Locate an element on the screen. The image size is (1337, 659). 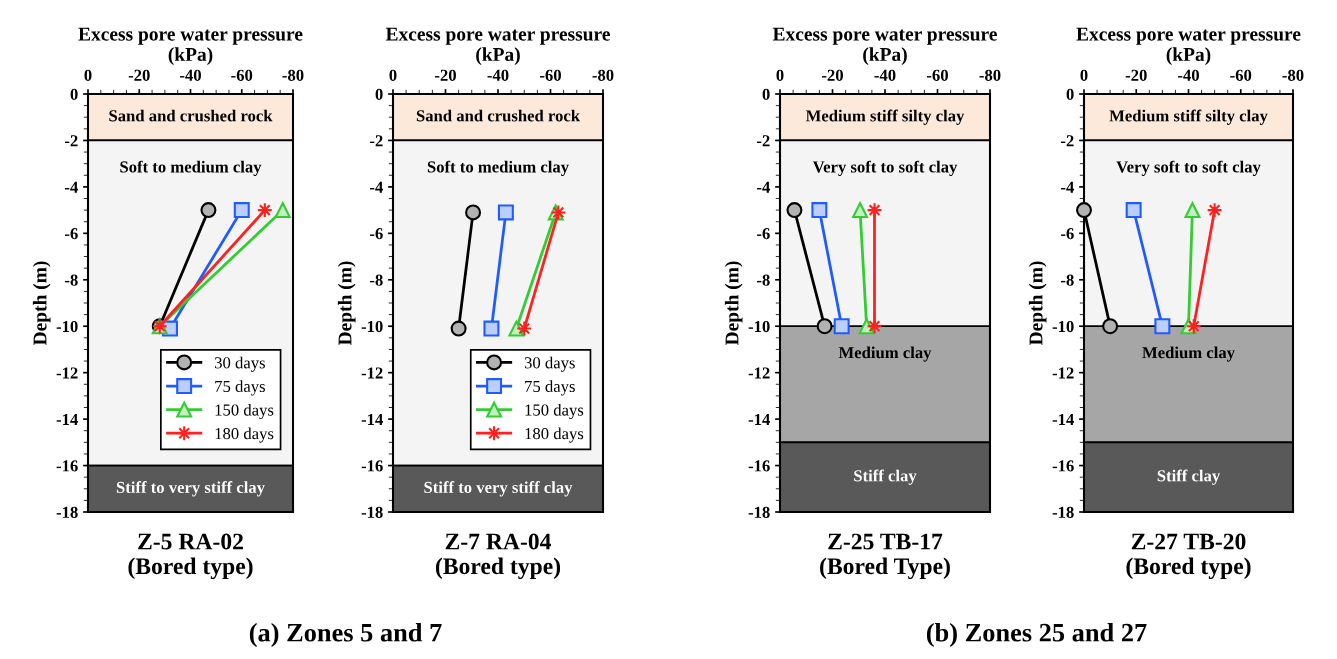
text: Z-27 TB-20 (Bored type) is located at coordinates (1188, 556).